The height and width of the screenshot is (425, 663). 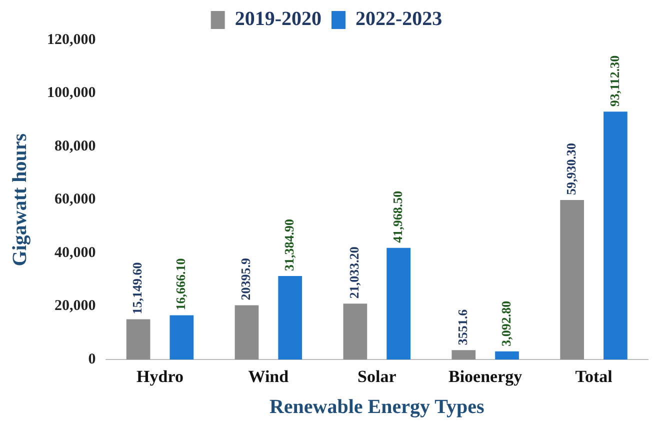 What do you see at coordinates (71, 40) in the screenshot?
I see `y-tick-label: 120,000` at bounding box center [71, 40].